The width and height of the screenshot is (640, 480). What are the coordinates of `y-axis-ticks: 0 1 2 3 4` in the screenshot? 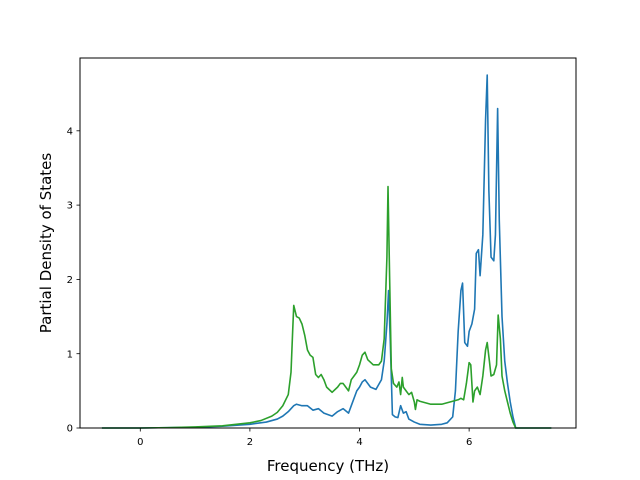 It's located at (73, 280).